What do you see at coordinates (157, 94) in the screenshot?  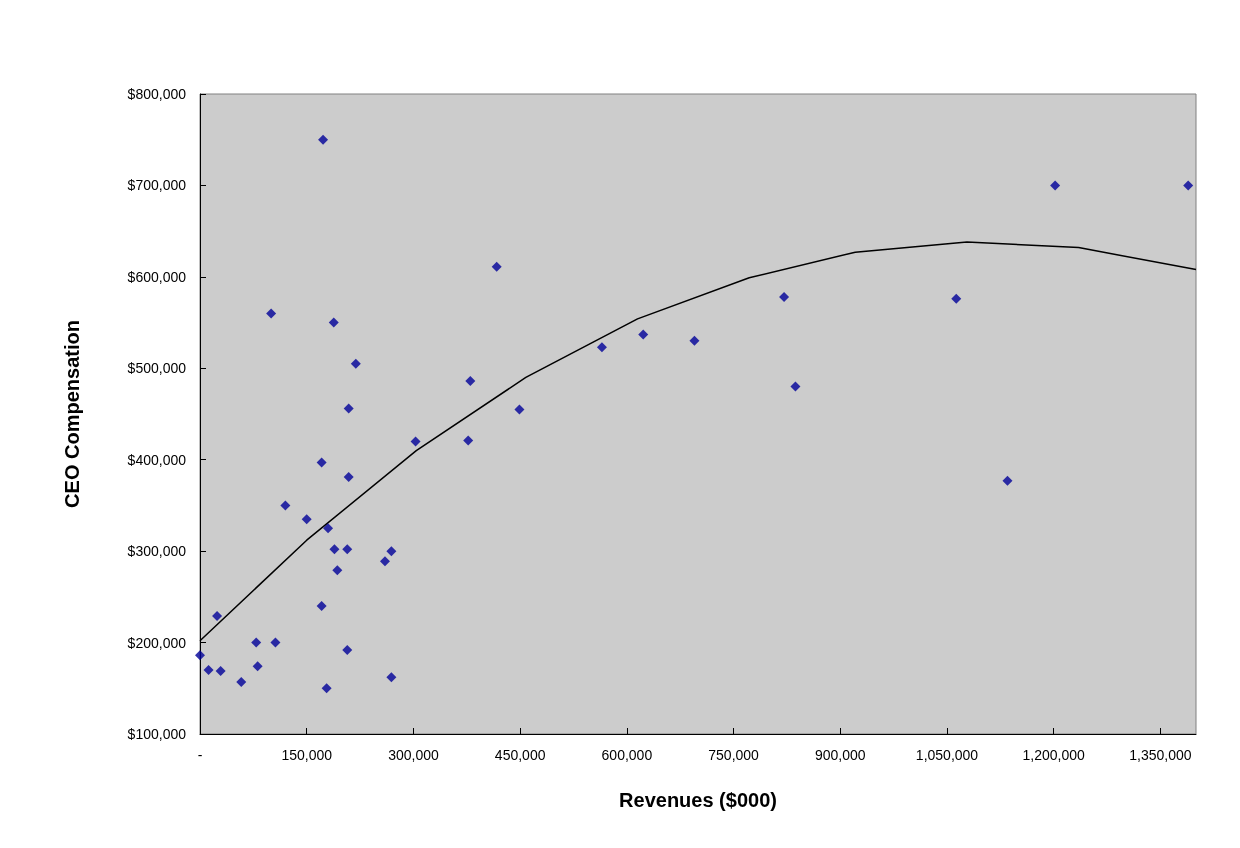 I see `y-tick-label: $800,000` at bounding box center [157, 94].